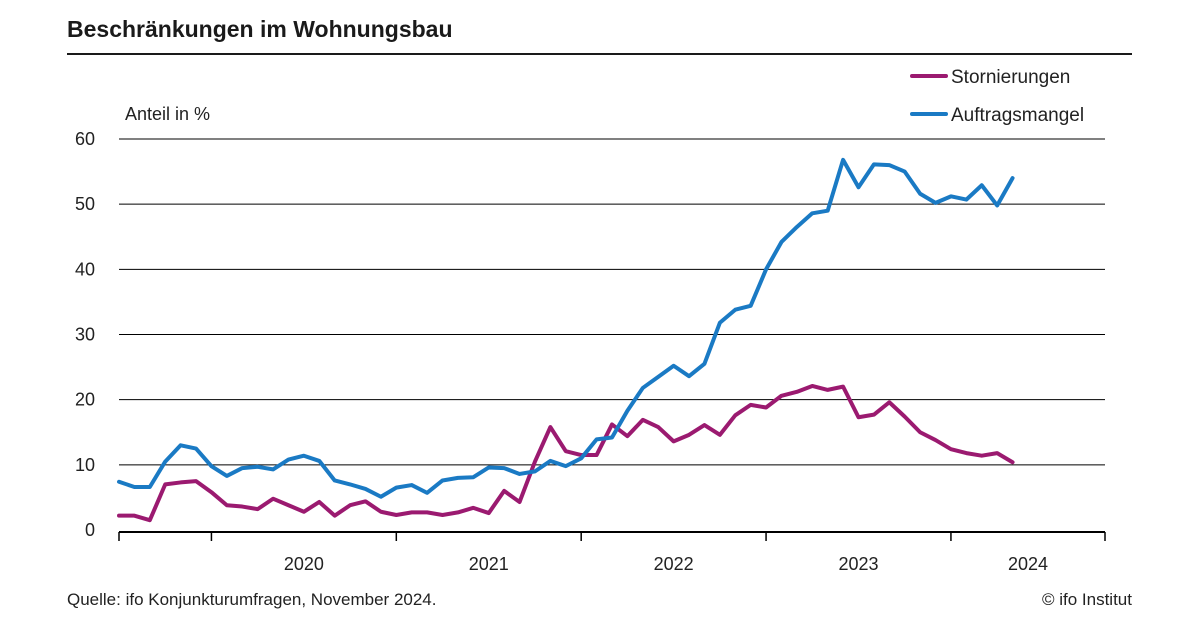  Describe the element at coordinates (1017, 115) in the screenshot. I see `legend-label: Auftragsmangel` at that location.